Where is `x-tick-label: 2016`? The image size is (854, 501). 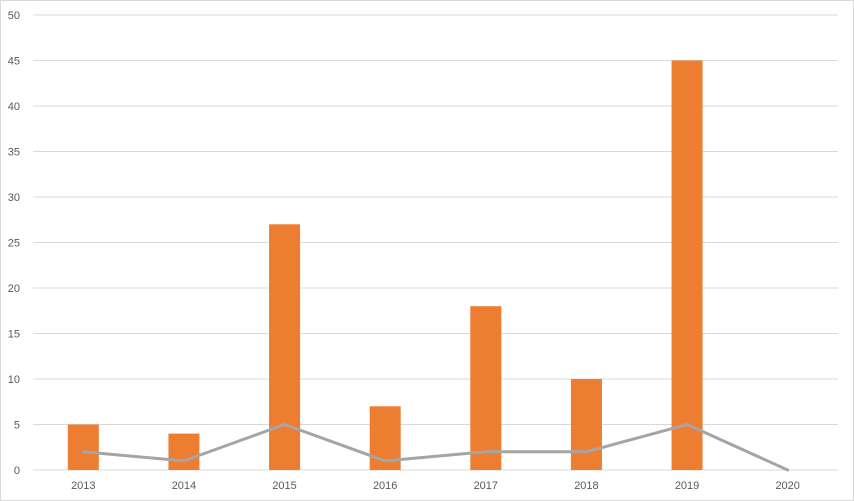
x-tick-label: 2016 is located at coordinates (385, 486).